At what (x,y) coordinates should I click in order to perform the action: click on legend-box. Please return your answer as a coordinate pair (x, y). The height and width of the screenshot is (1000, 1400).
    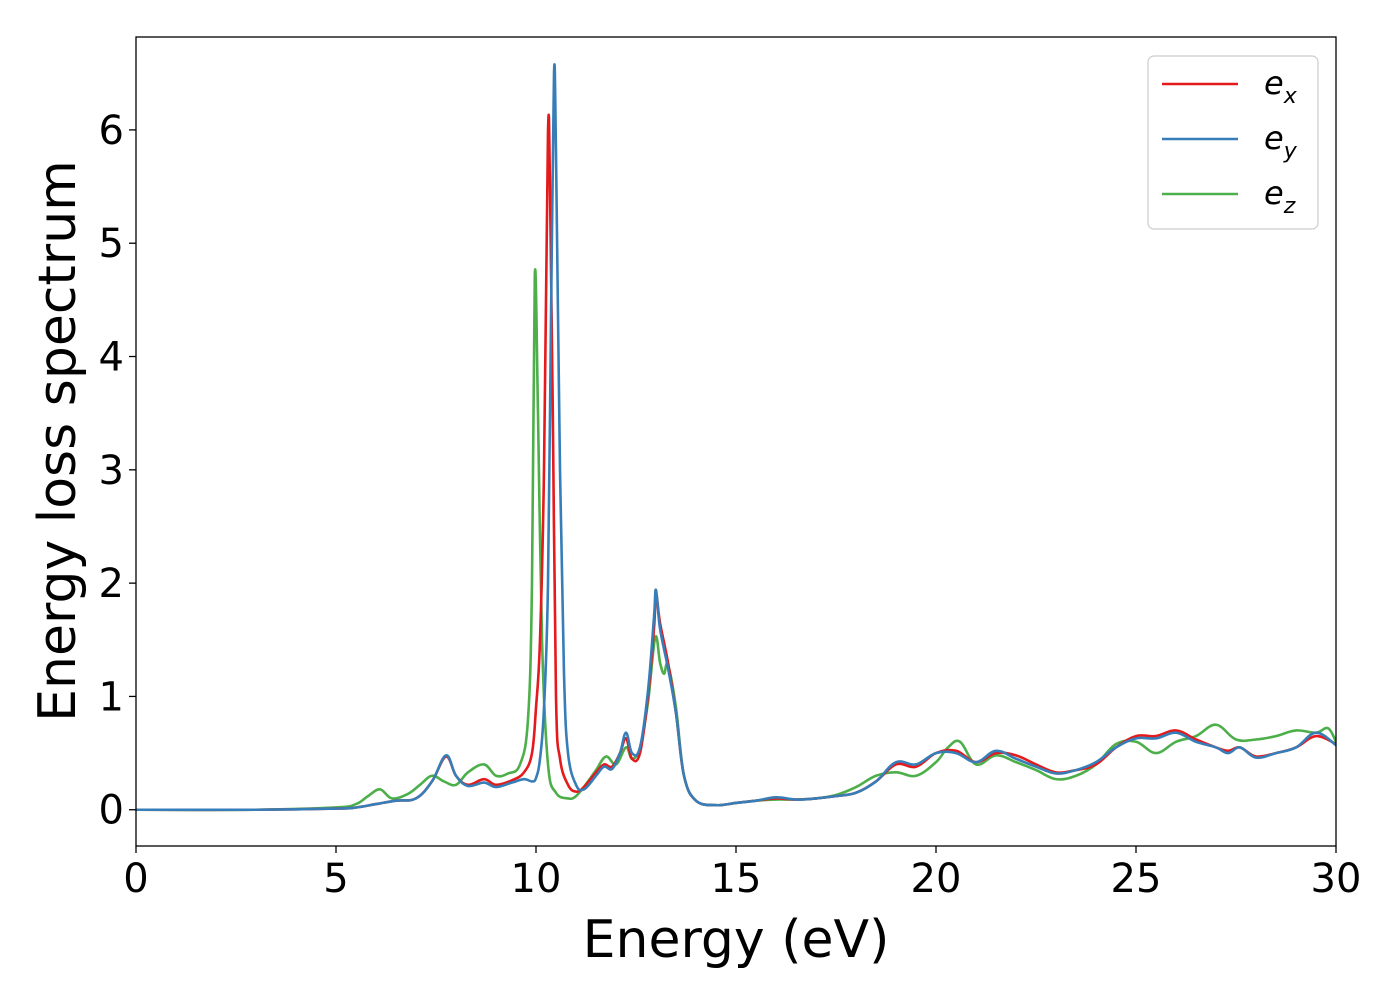
    Looking at the image, I should click on (1233, 142).